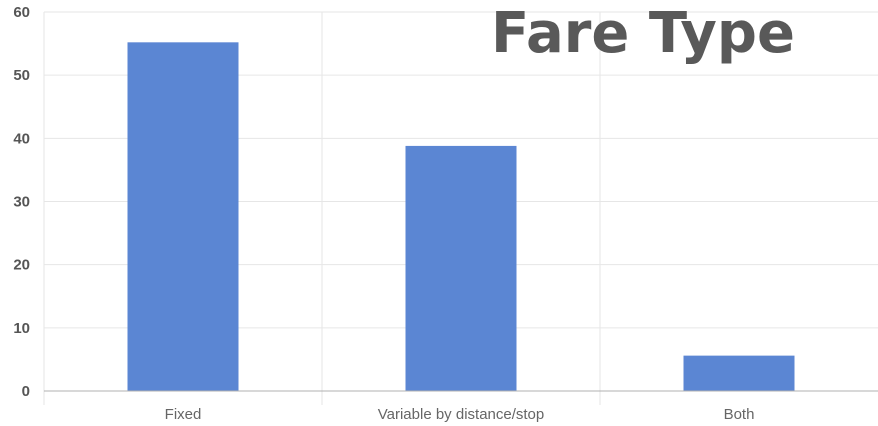 The height and width of the screenshot is (426, 878). I want to click on y-tick-label: 10, so click(21, 328).